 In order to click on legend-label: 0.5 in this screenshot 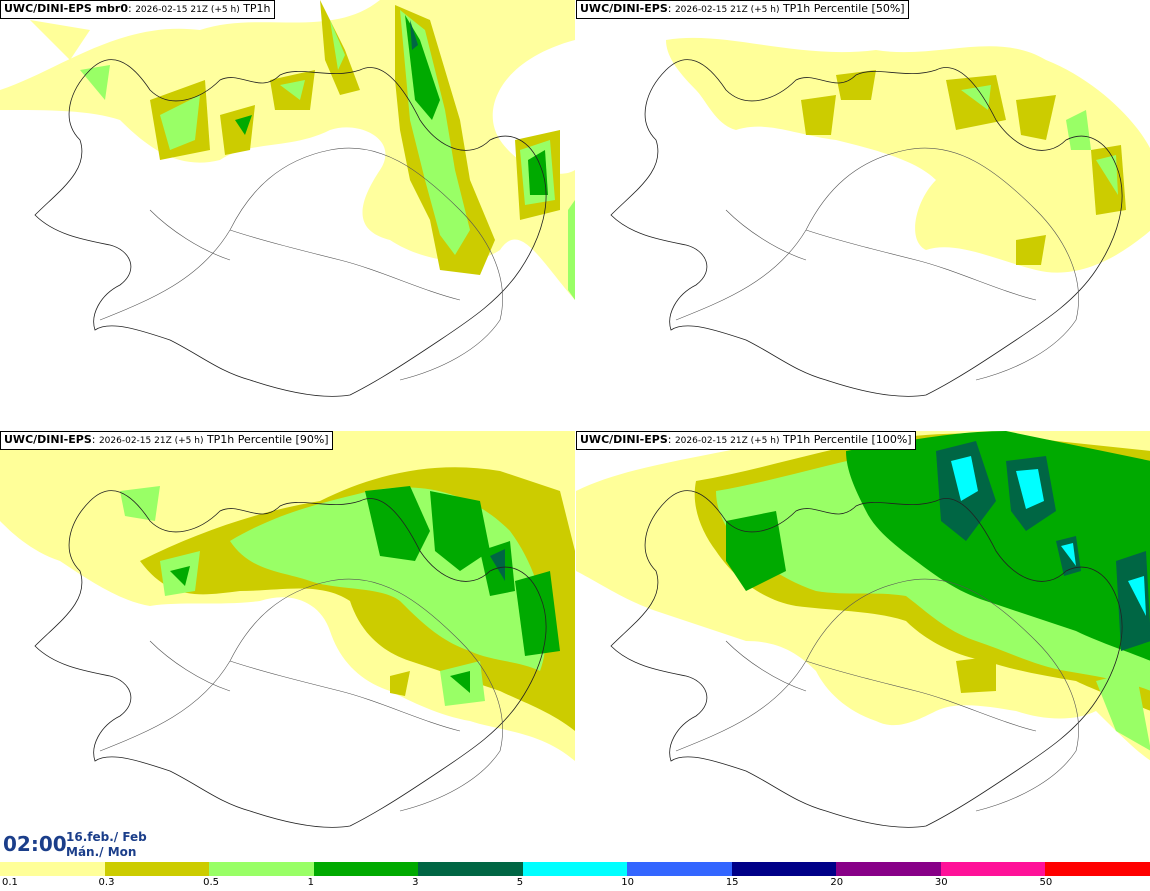, I will do `click(211, 882)`.